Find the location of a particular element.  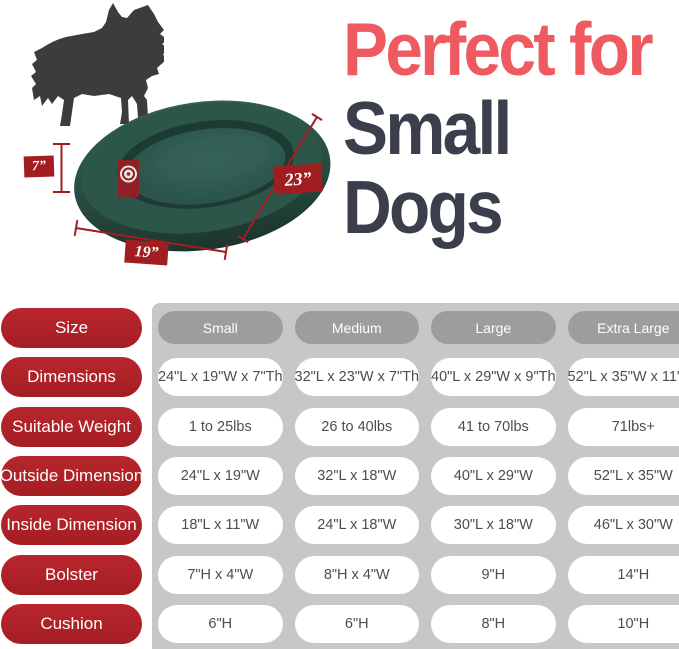

table-cell: 10"H is located at coordinates (620, 624).